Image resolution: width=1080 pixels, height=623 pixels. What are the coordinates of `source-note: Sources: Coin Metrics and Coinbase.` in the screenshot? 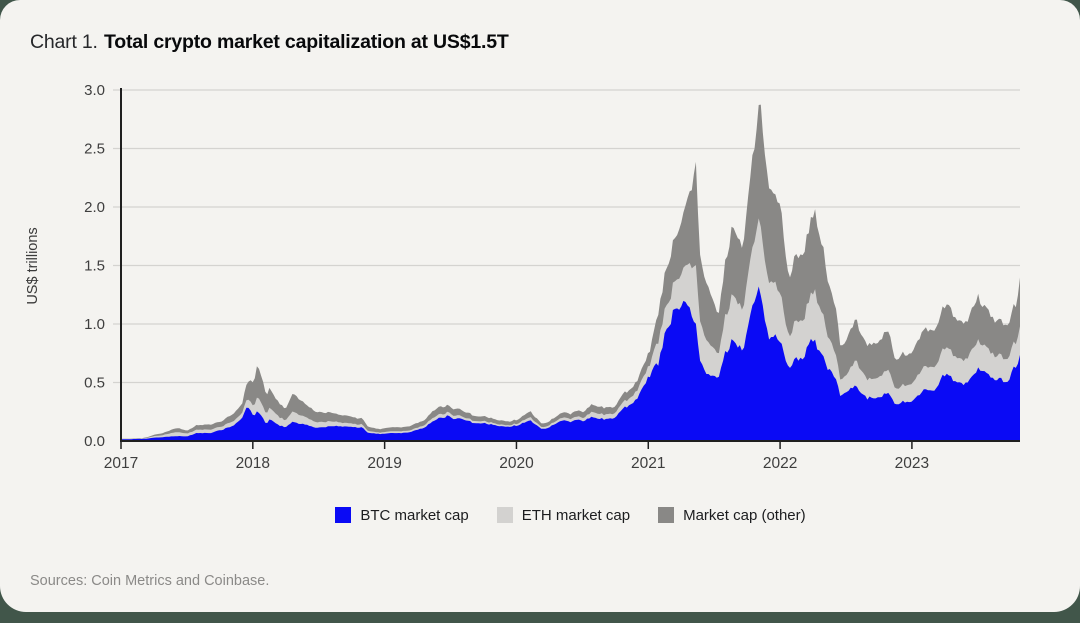 It's located at (150, 581).